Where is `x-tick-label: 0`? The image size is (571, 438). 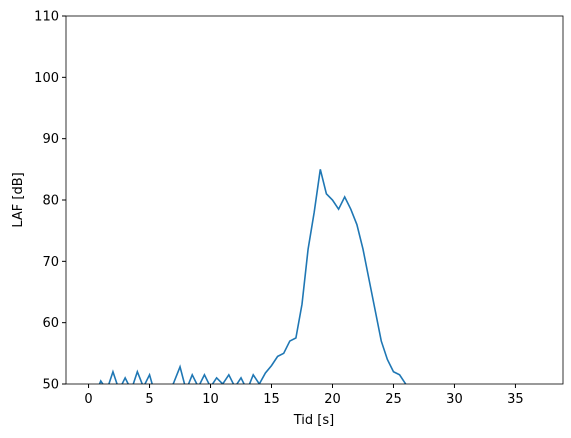
x-tick-label: 0 is located at coordinates (88, 399).